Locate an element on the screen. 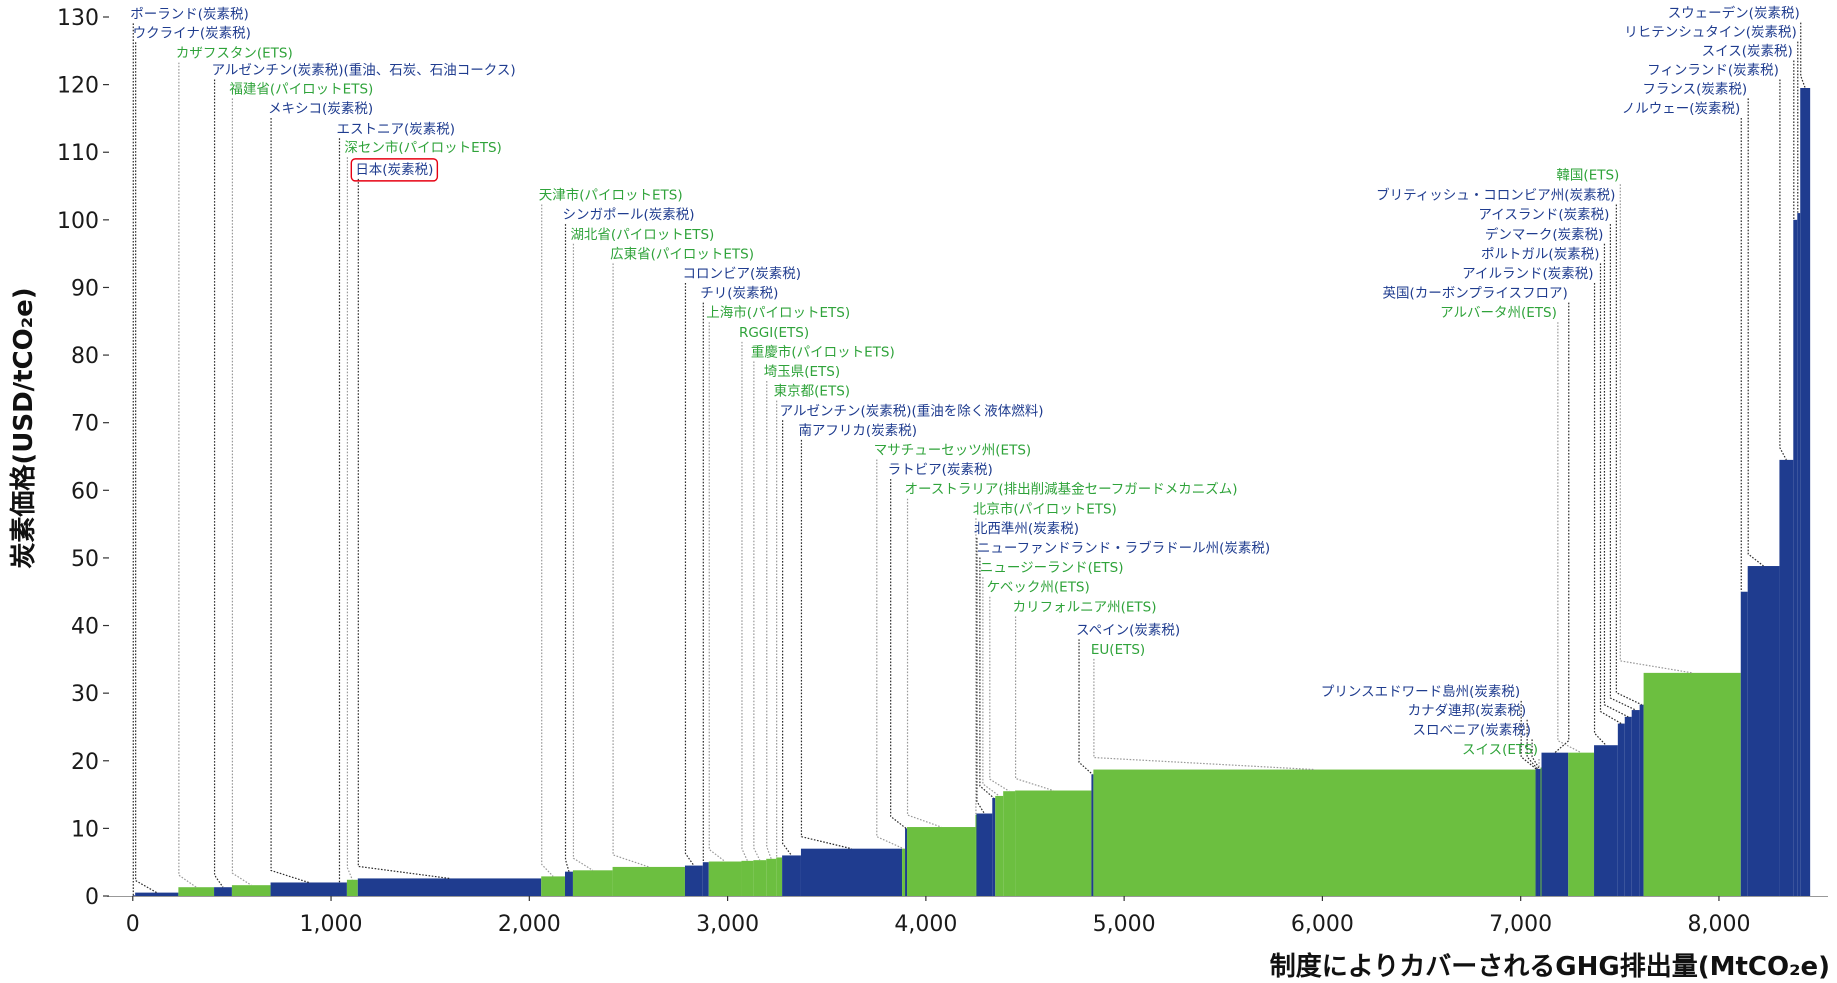  bar-label-15: 上海市(パイロットETS) is located at coordinates (778, 312).